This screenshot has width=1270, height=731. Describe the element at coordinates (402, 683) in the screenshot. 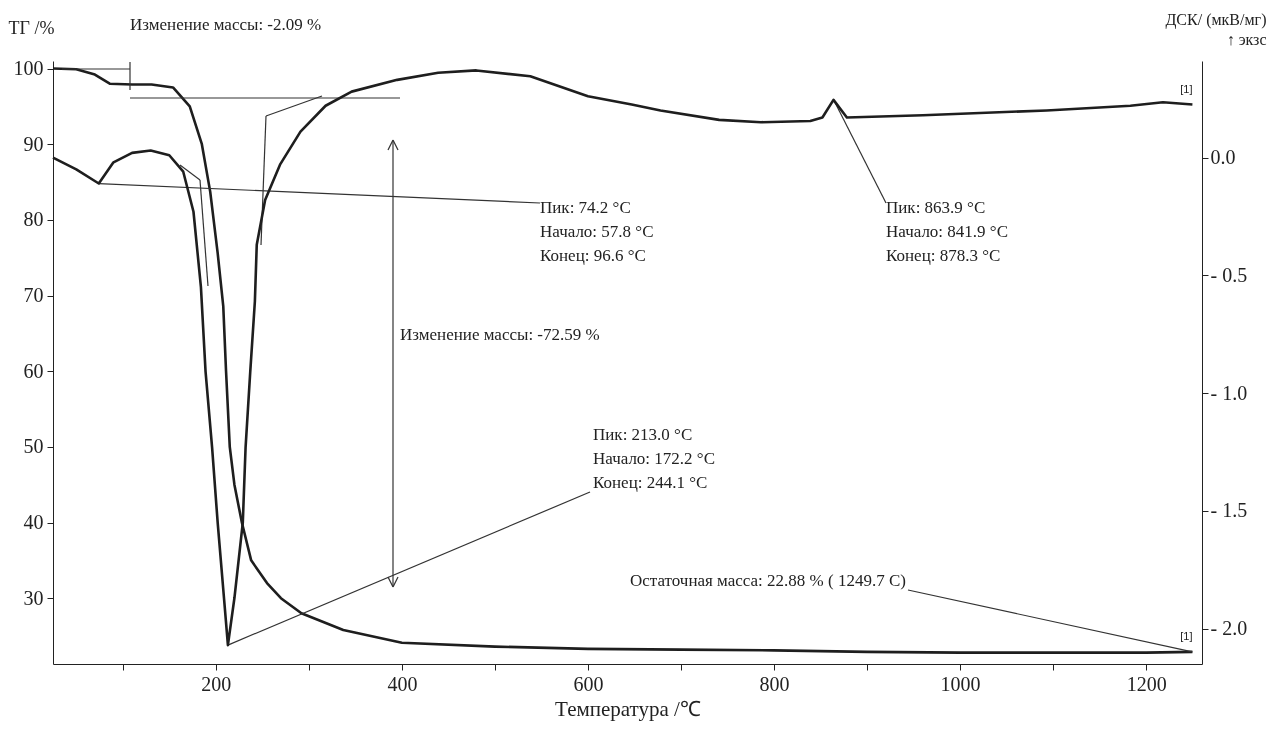

I see `x-tick-label: 400` at that location.